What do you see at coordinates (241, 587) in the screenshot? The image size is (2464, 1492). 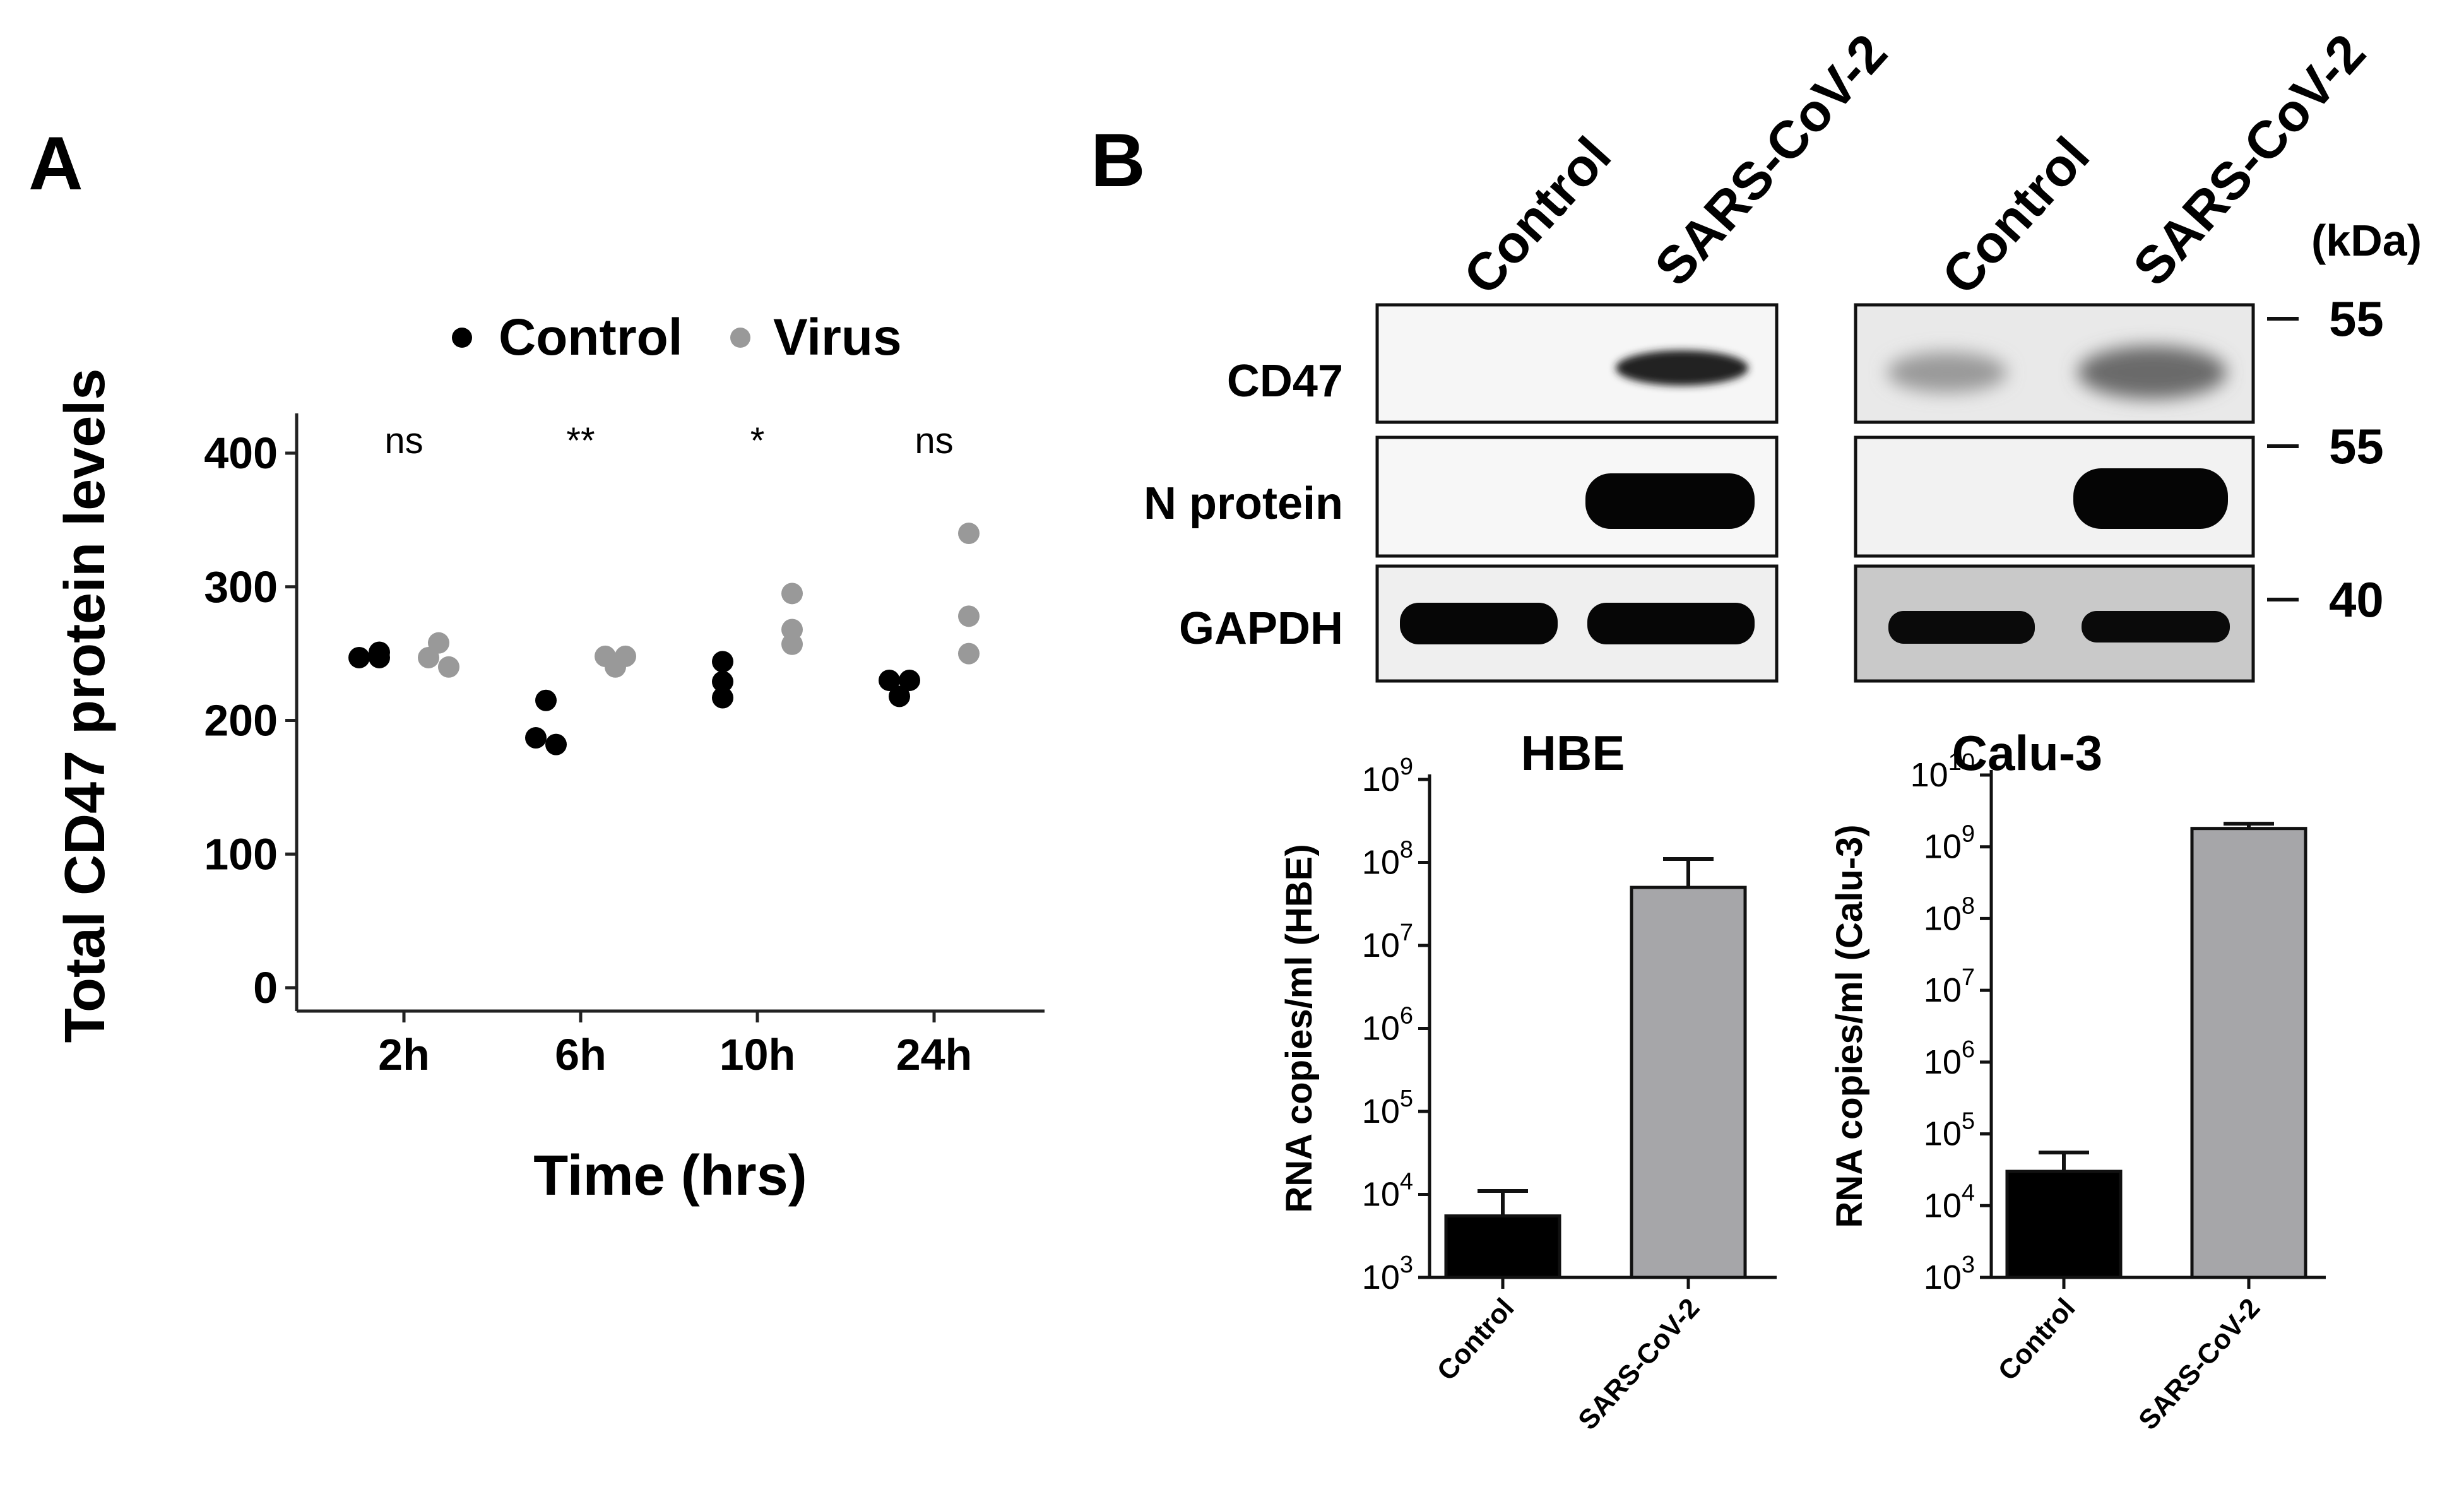 I see `scatter-y-tick-label: 300` at bounding box center [241, 587].